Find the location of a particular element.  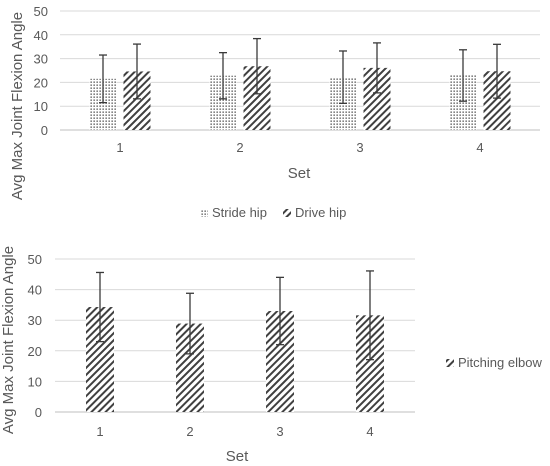

chart-1-bars is located at coordinates (300, 98).